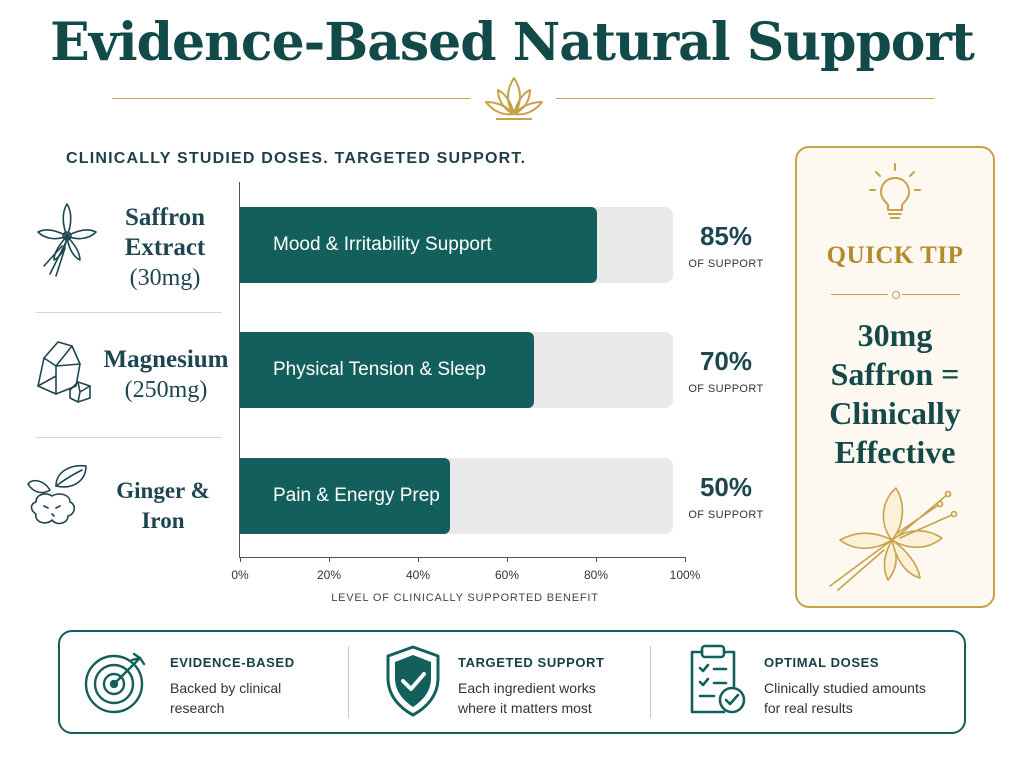 The width and height of the screenshot is (1024, 768). What do you see at coordinates (514, 98) in the screenshot?
I see `lotus-icon` at bounding box center [514, 98].